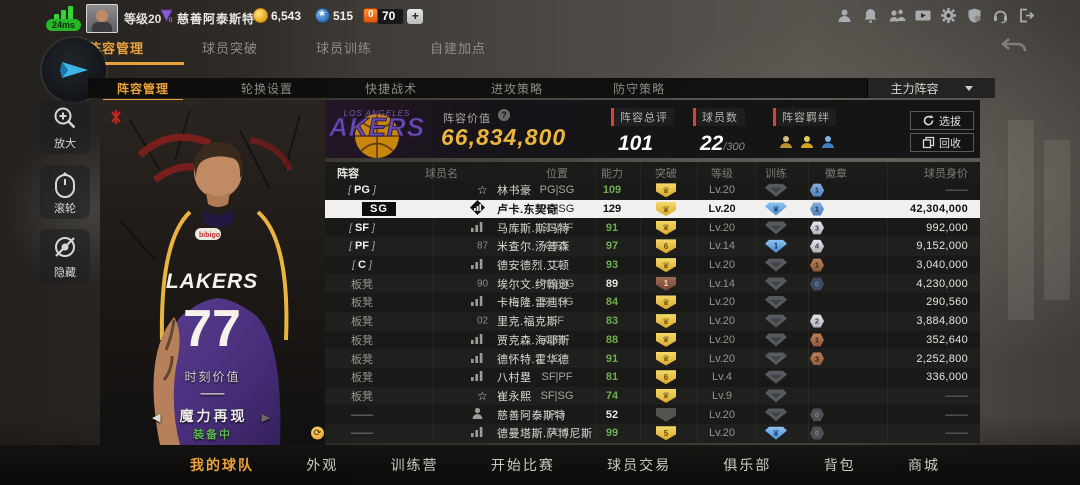 The image size is (1080, 485). What do you see at coordinates (378, 127) in the screenshot?
I see `team-logo: LOS ANGELES AKERS` at bounding box center [378, 127].